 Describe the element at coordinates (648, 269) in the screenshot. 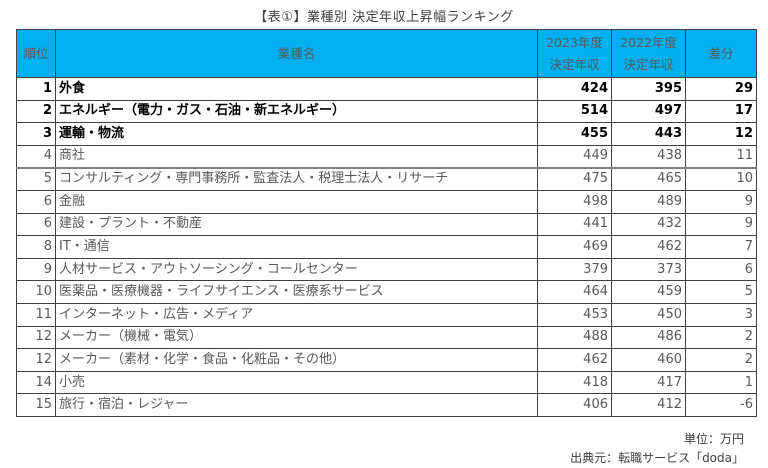

I see `salary-2022-cell: 373` at that location.